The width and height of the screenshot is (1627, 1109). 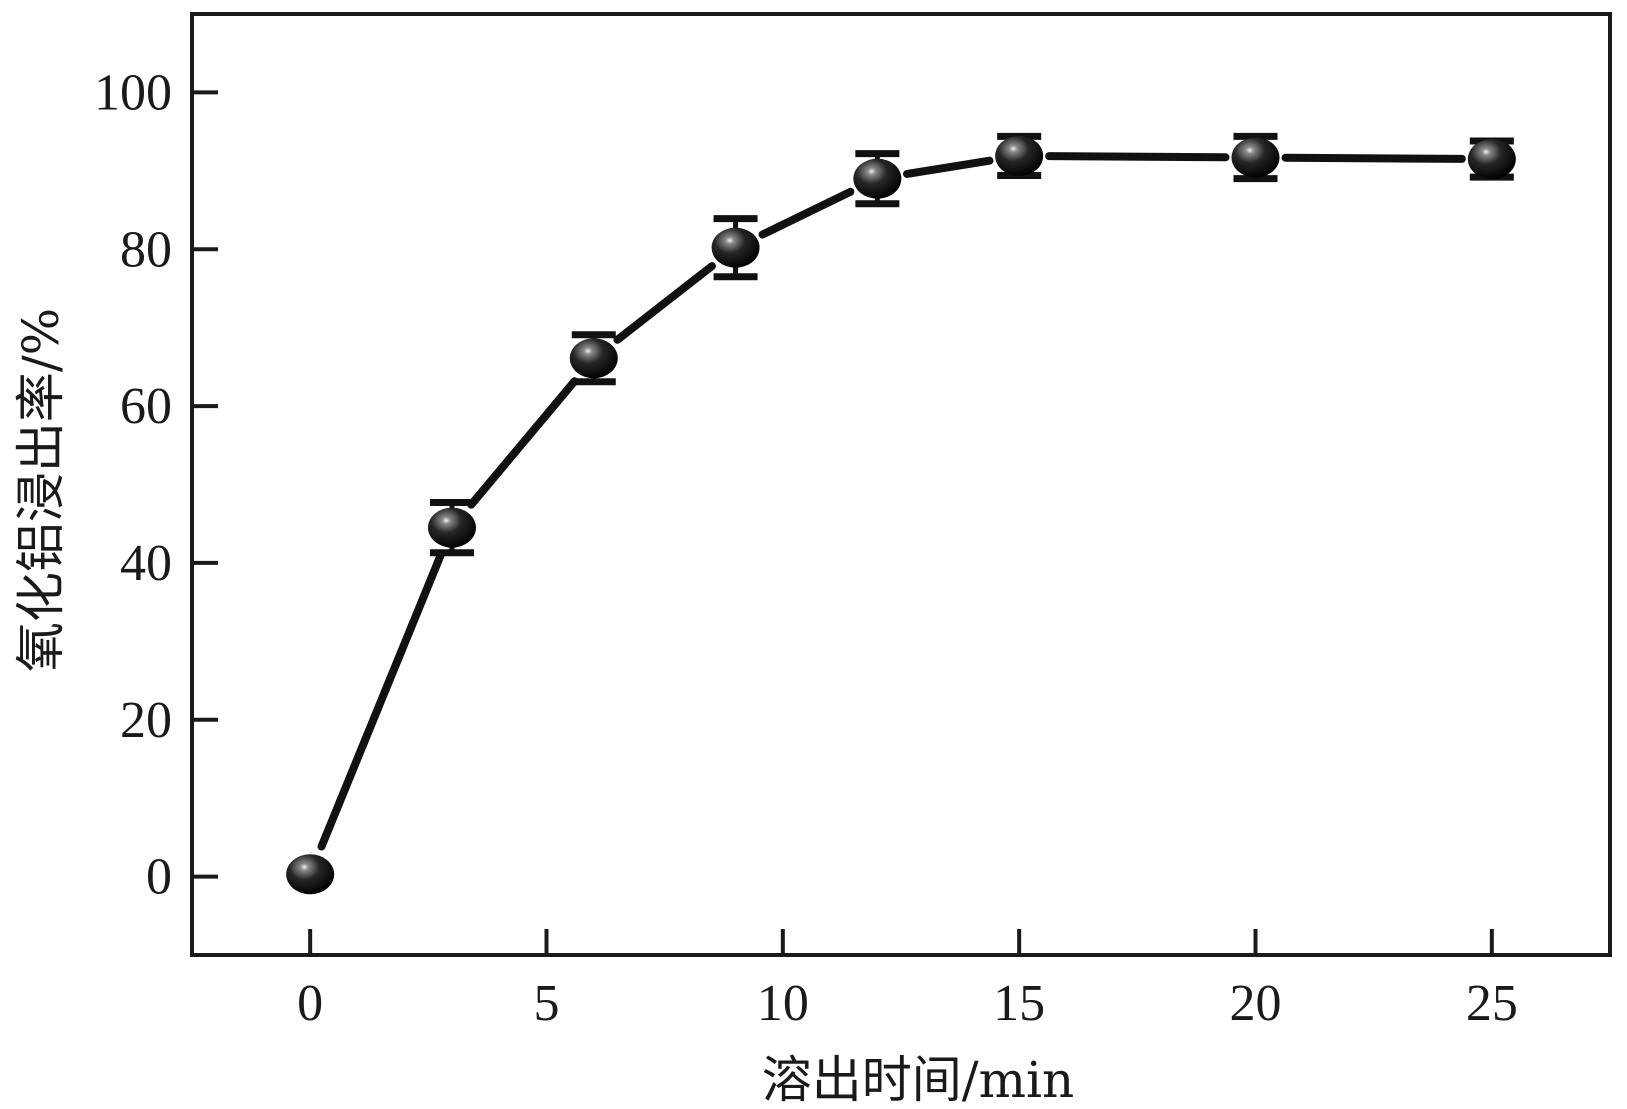 I want to click on y-tick-label: 20, so click(x=146, y=720).